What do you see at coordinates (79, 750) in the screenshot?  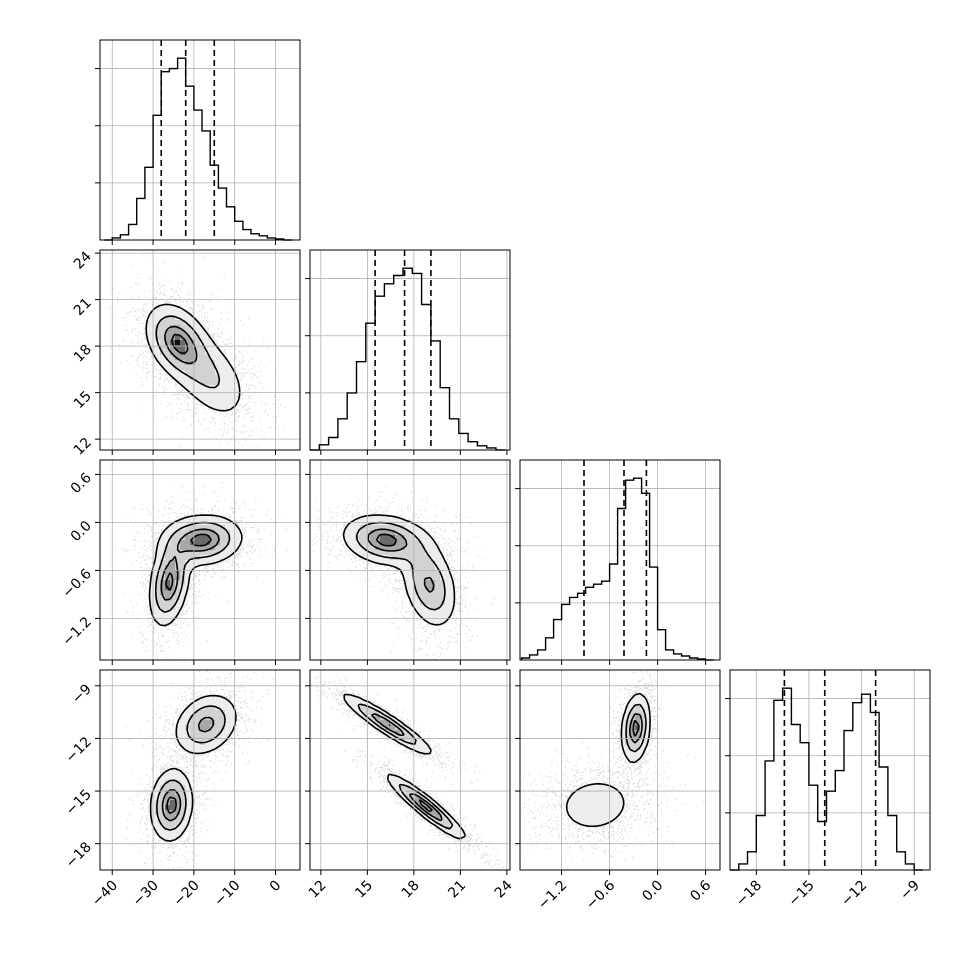 I see `y-tick-label: −12` at bounding box center [79, 750].